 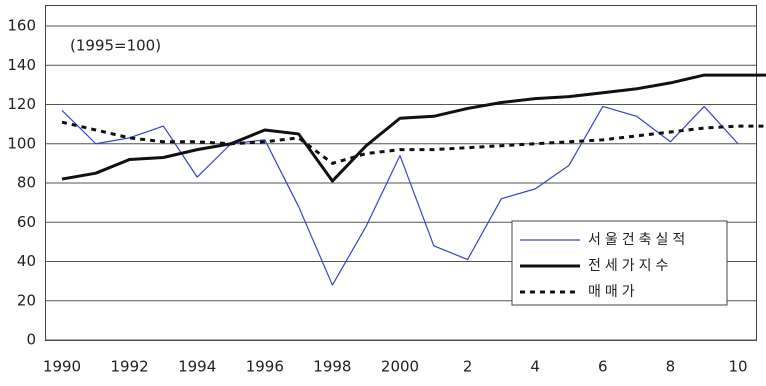 I want to click on y-tick-label: 120, so click(x=21, y=104).